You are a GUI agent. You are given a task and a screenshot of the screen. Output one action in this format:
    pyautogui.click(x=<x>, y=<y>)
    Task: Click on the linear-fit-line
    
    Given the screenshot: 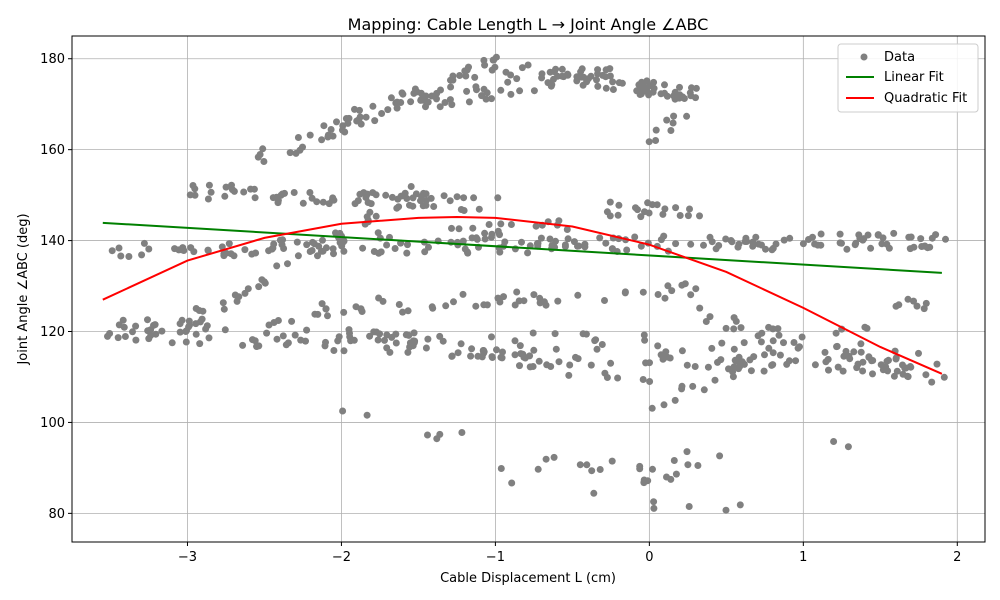 What is the action you would take?
    pyautogui.click(x=522, y=247)
    